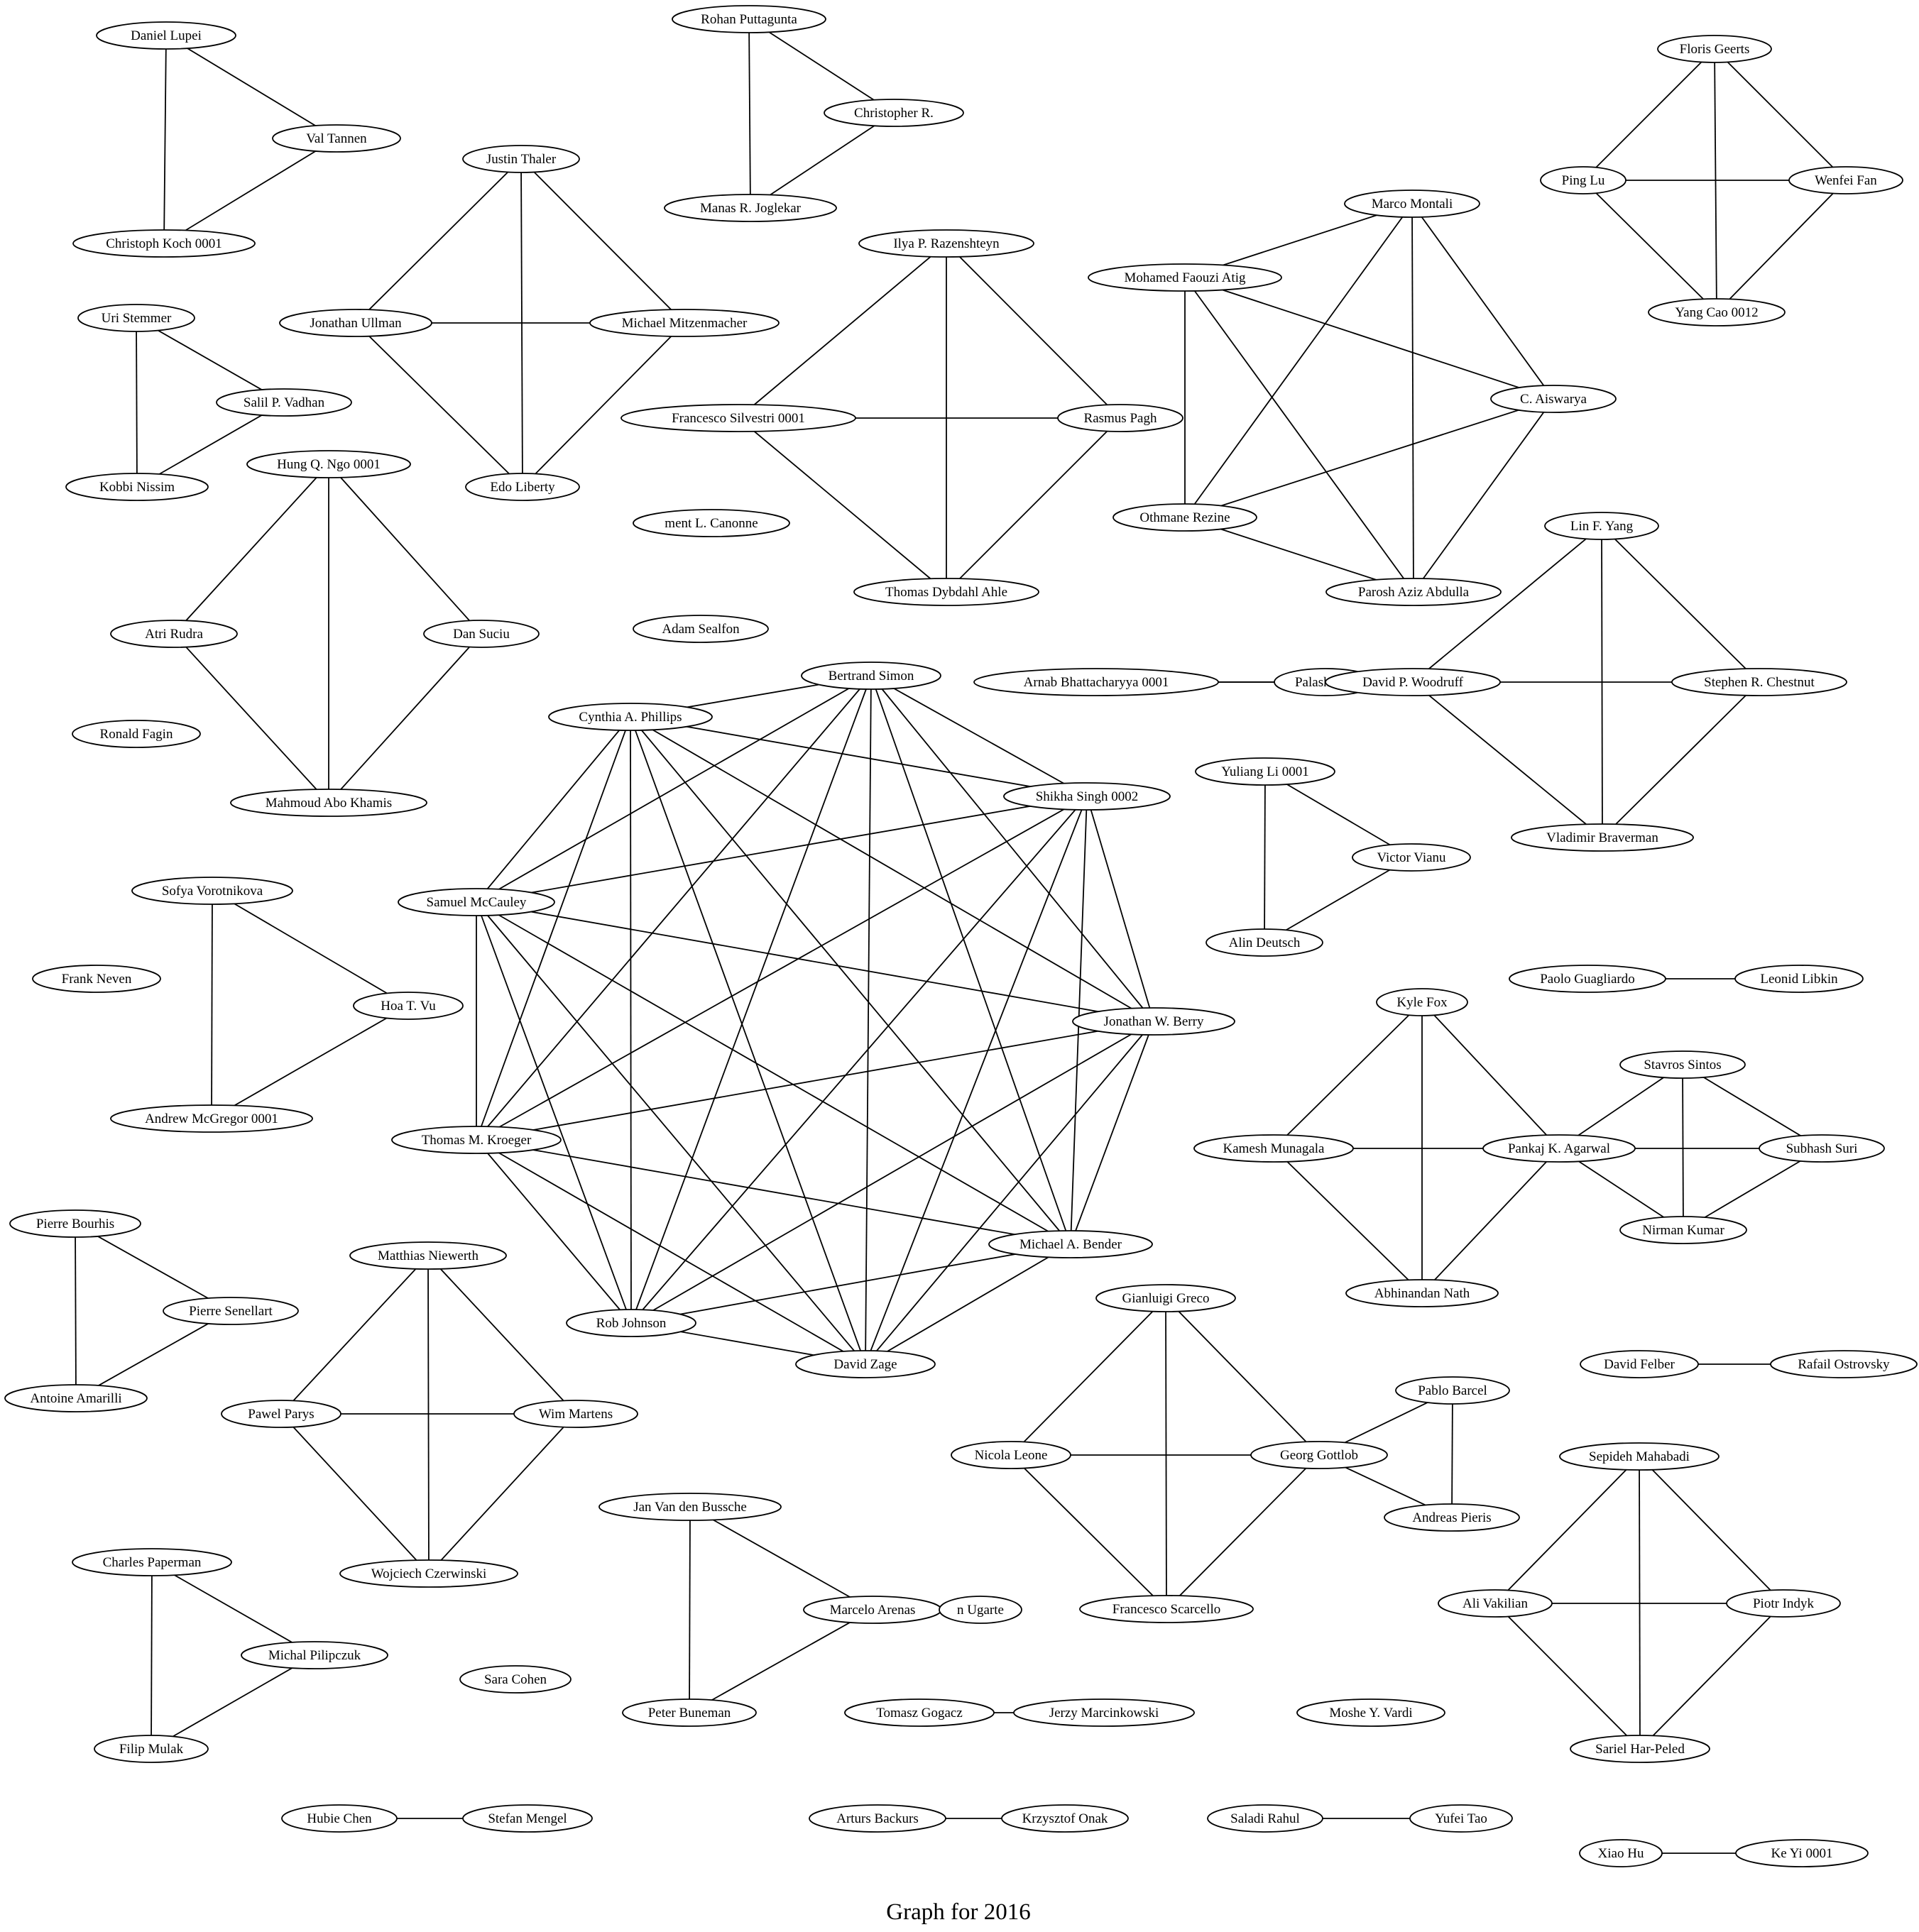 Image resolution: width=1919 pixels, height=1932 pixels. I want to click on edge-puttagunta-joglekar, so click(749, 113).